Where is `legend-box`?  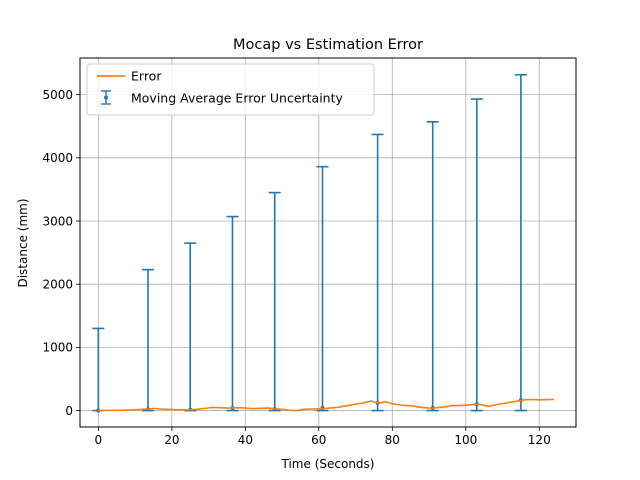
legend-box is located at coordinates (230, 89).